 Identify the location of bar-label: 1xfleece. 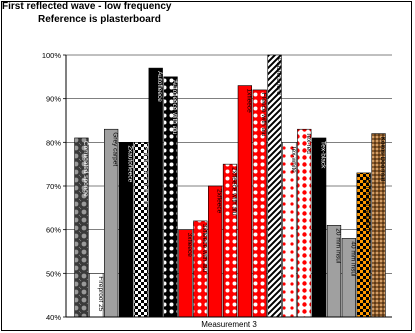
(248, 101).